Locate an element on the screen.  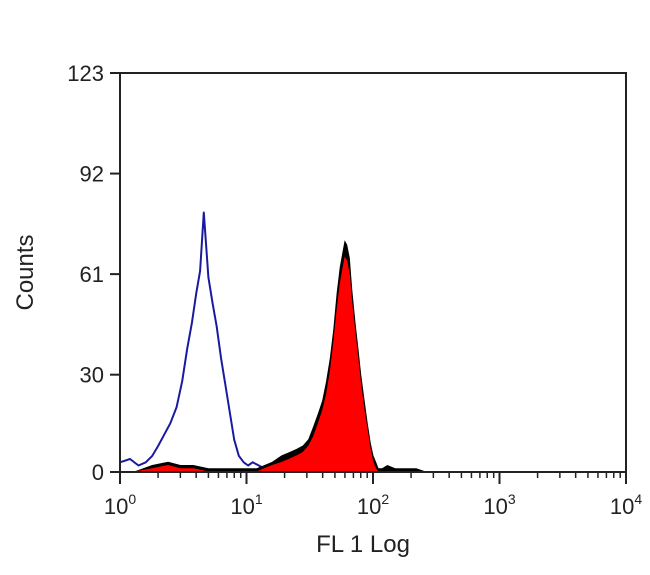
x-tick-label-3: 10³ is located at coordinates (499, 505).